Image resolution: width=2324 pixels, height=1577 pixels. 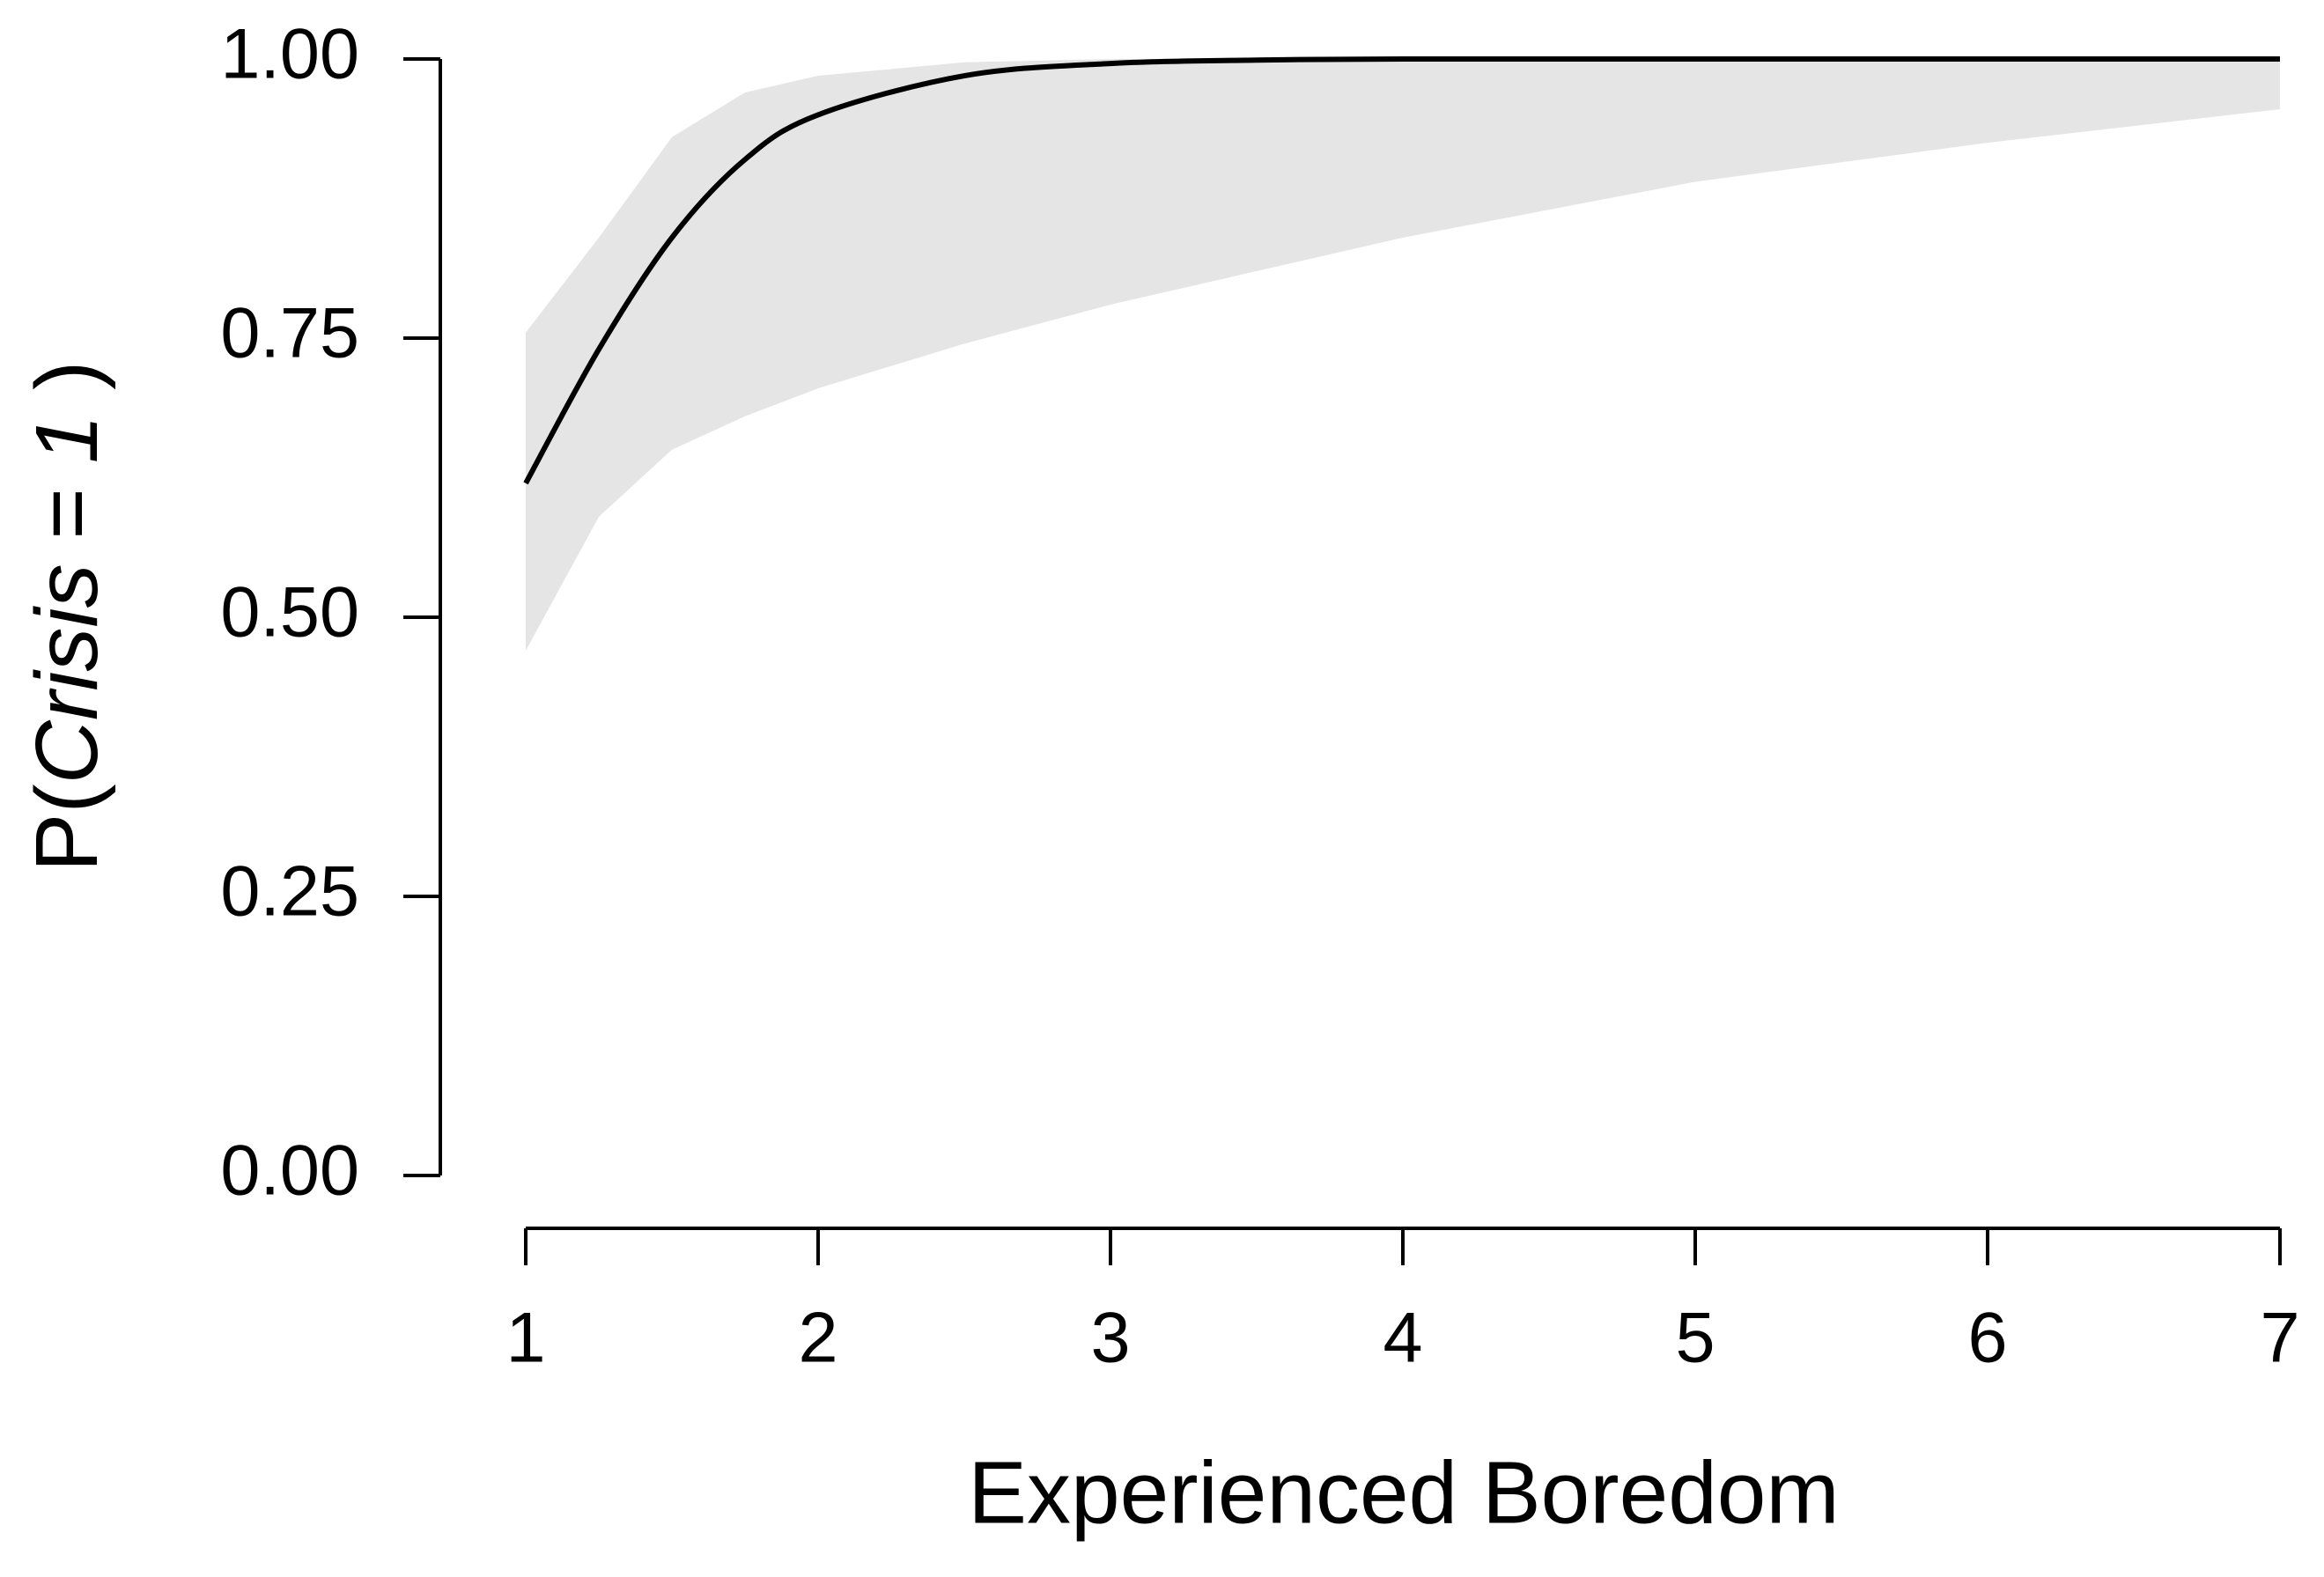 What do you see at coordinates (289, 612) in the screenshot?
I see `y-tick-label: 0.50` at bounding box center [289, 612].